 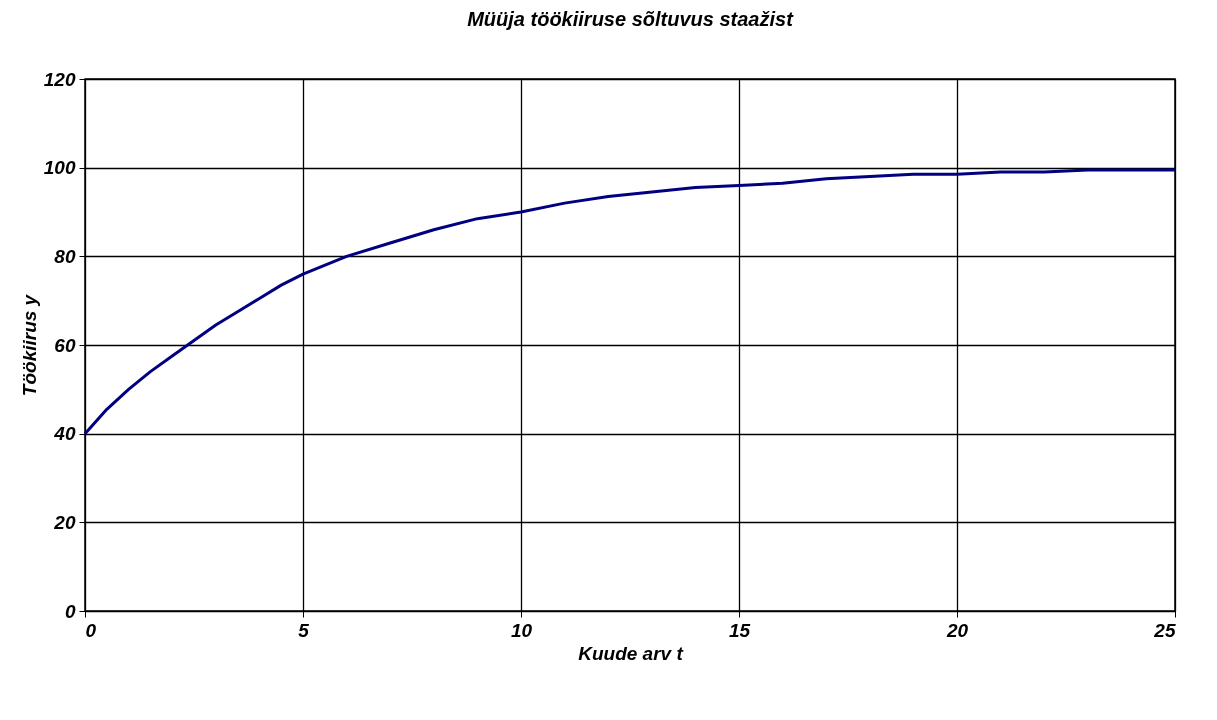 I want to click on y-tick-label: 0, so click(x=70, y=611).